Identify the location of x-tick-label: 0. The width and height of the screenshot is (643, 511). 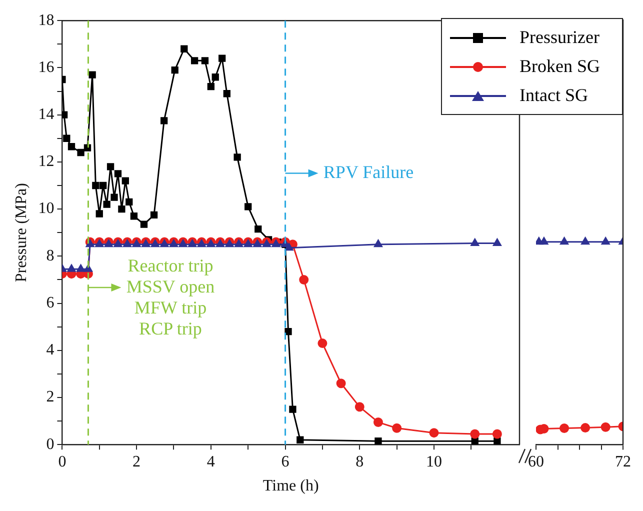
(62, 461).